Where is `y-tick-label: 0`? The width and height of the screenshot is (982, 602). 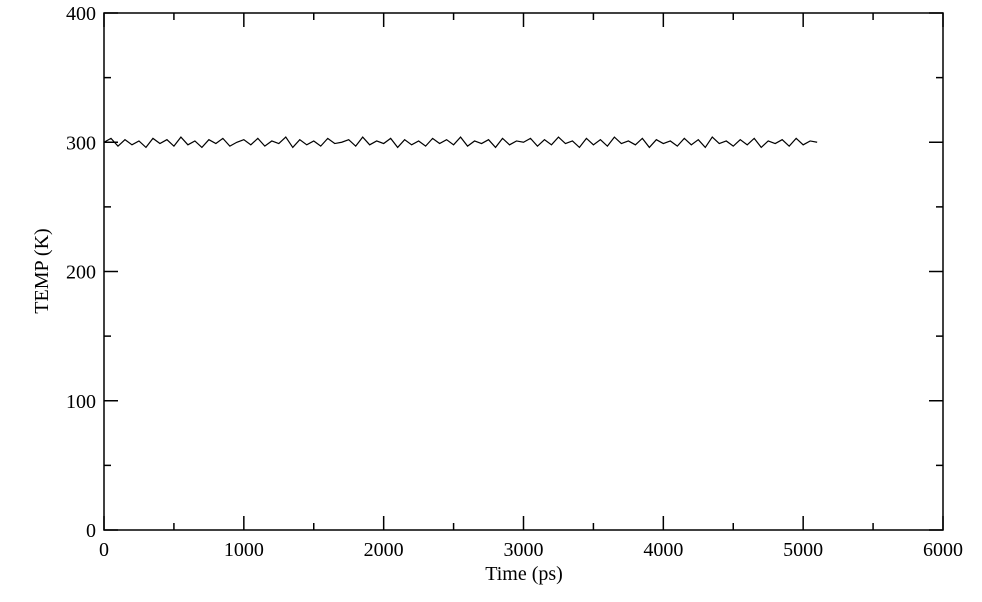
y-tick-label: 0 is located at coordinates (91, 531).